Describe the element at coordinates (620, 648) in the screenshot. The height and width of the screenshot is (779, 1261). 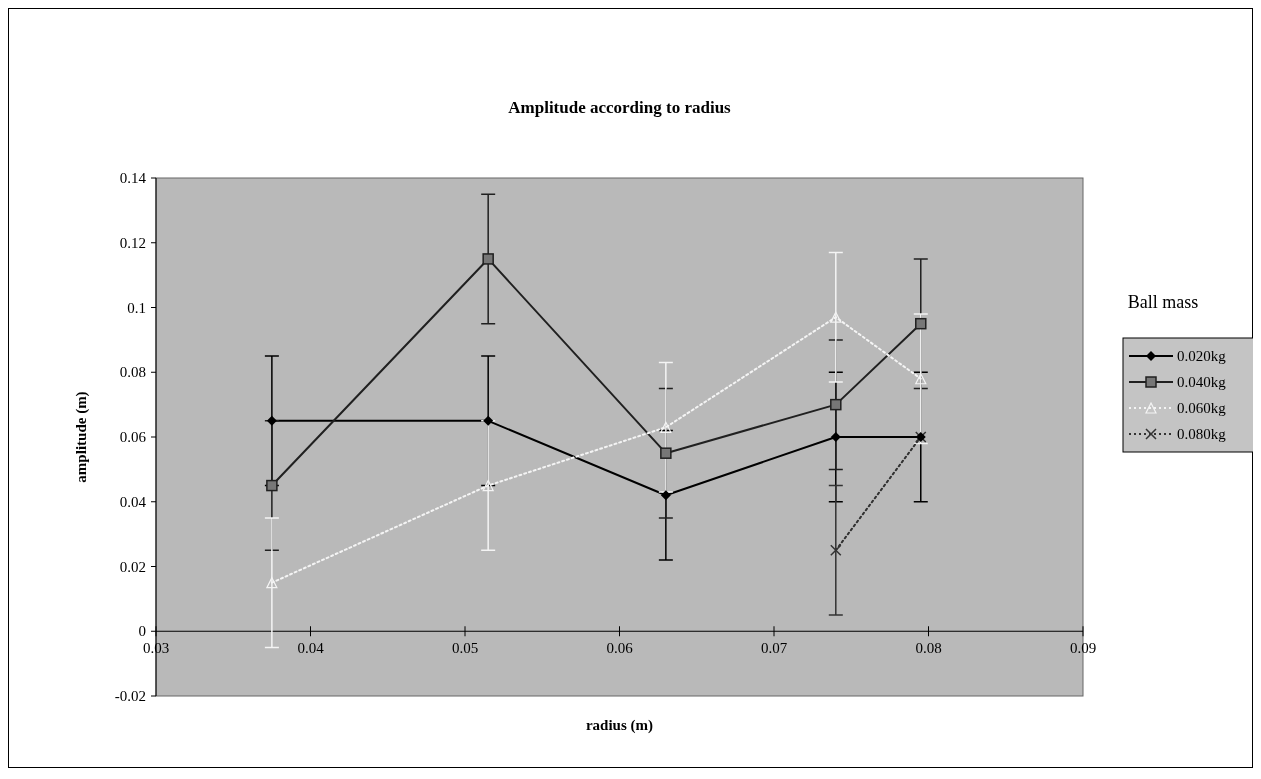
I see `x-tick-label: 0.06` at that location.